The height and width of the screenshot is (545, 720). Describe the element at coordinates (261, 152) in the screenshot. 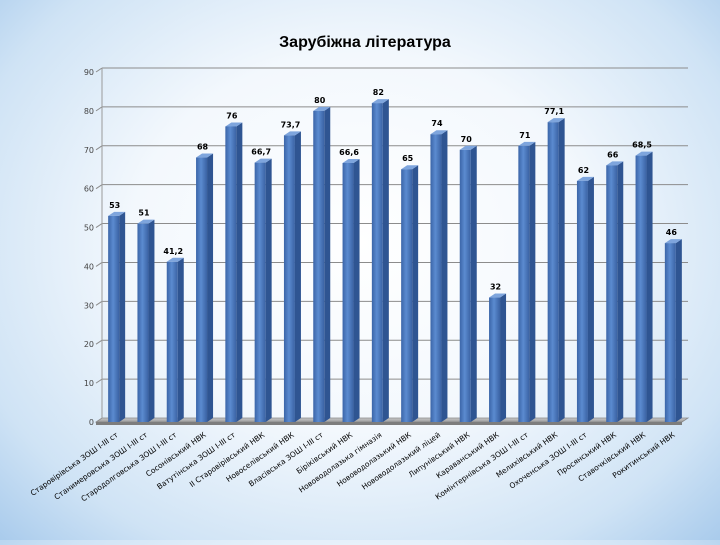

I see `data-label: 66,7` at that location.